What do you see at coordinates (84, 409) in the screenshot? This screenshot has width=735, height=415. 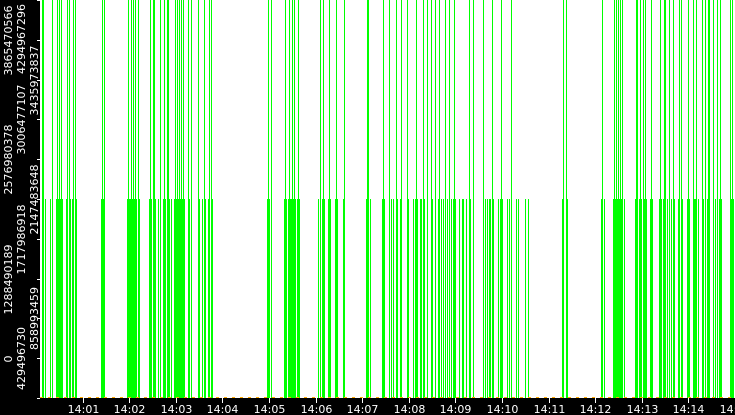 I see `x-tick-label: 14:01` at bounding box center [84, 409].